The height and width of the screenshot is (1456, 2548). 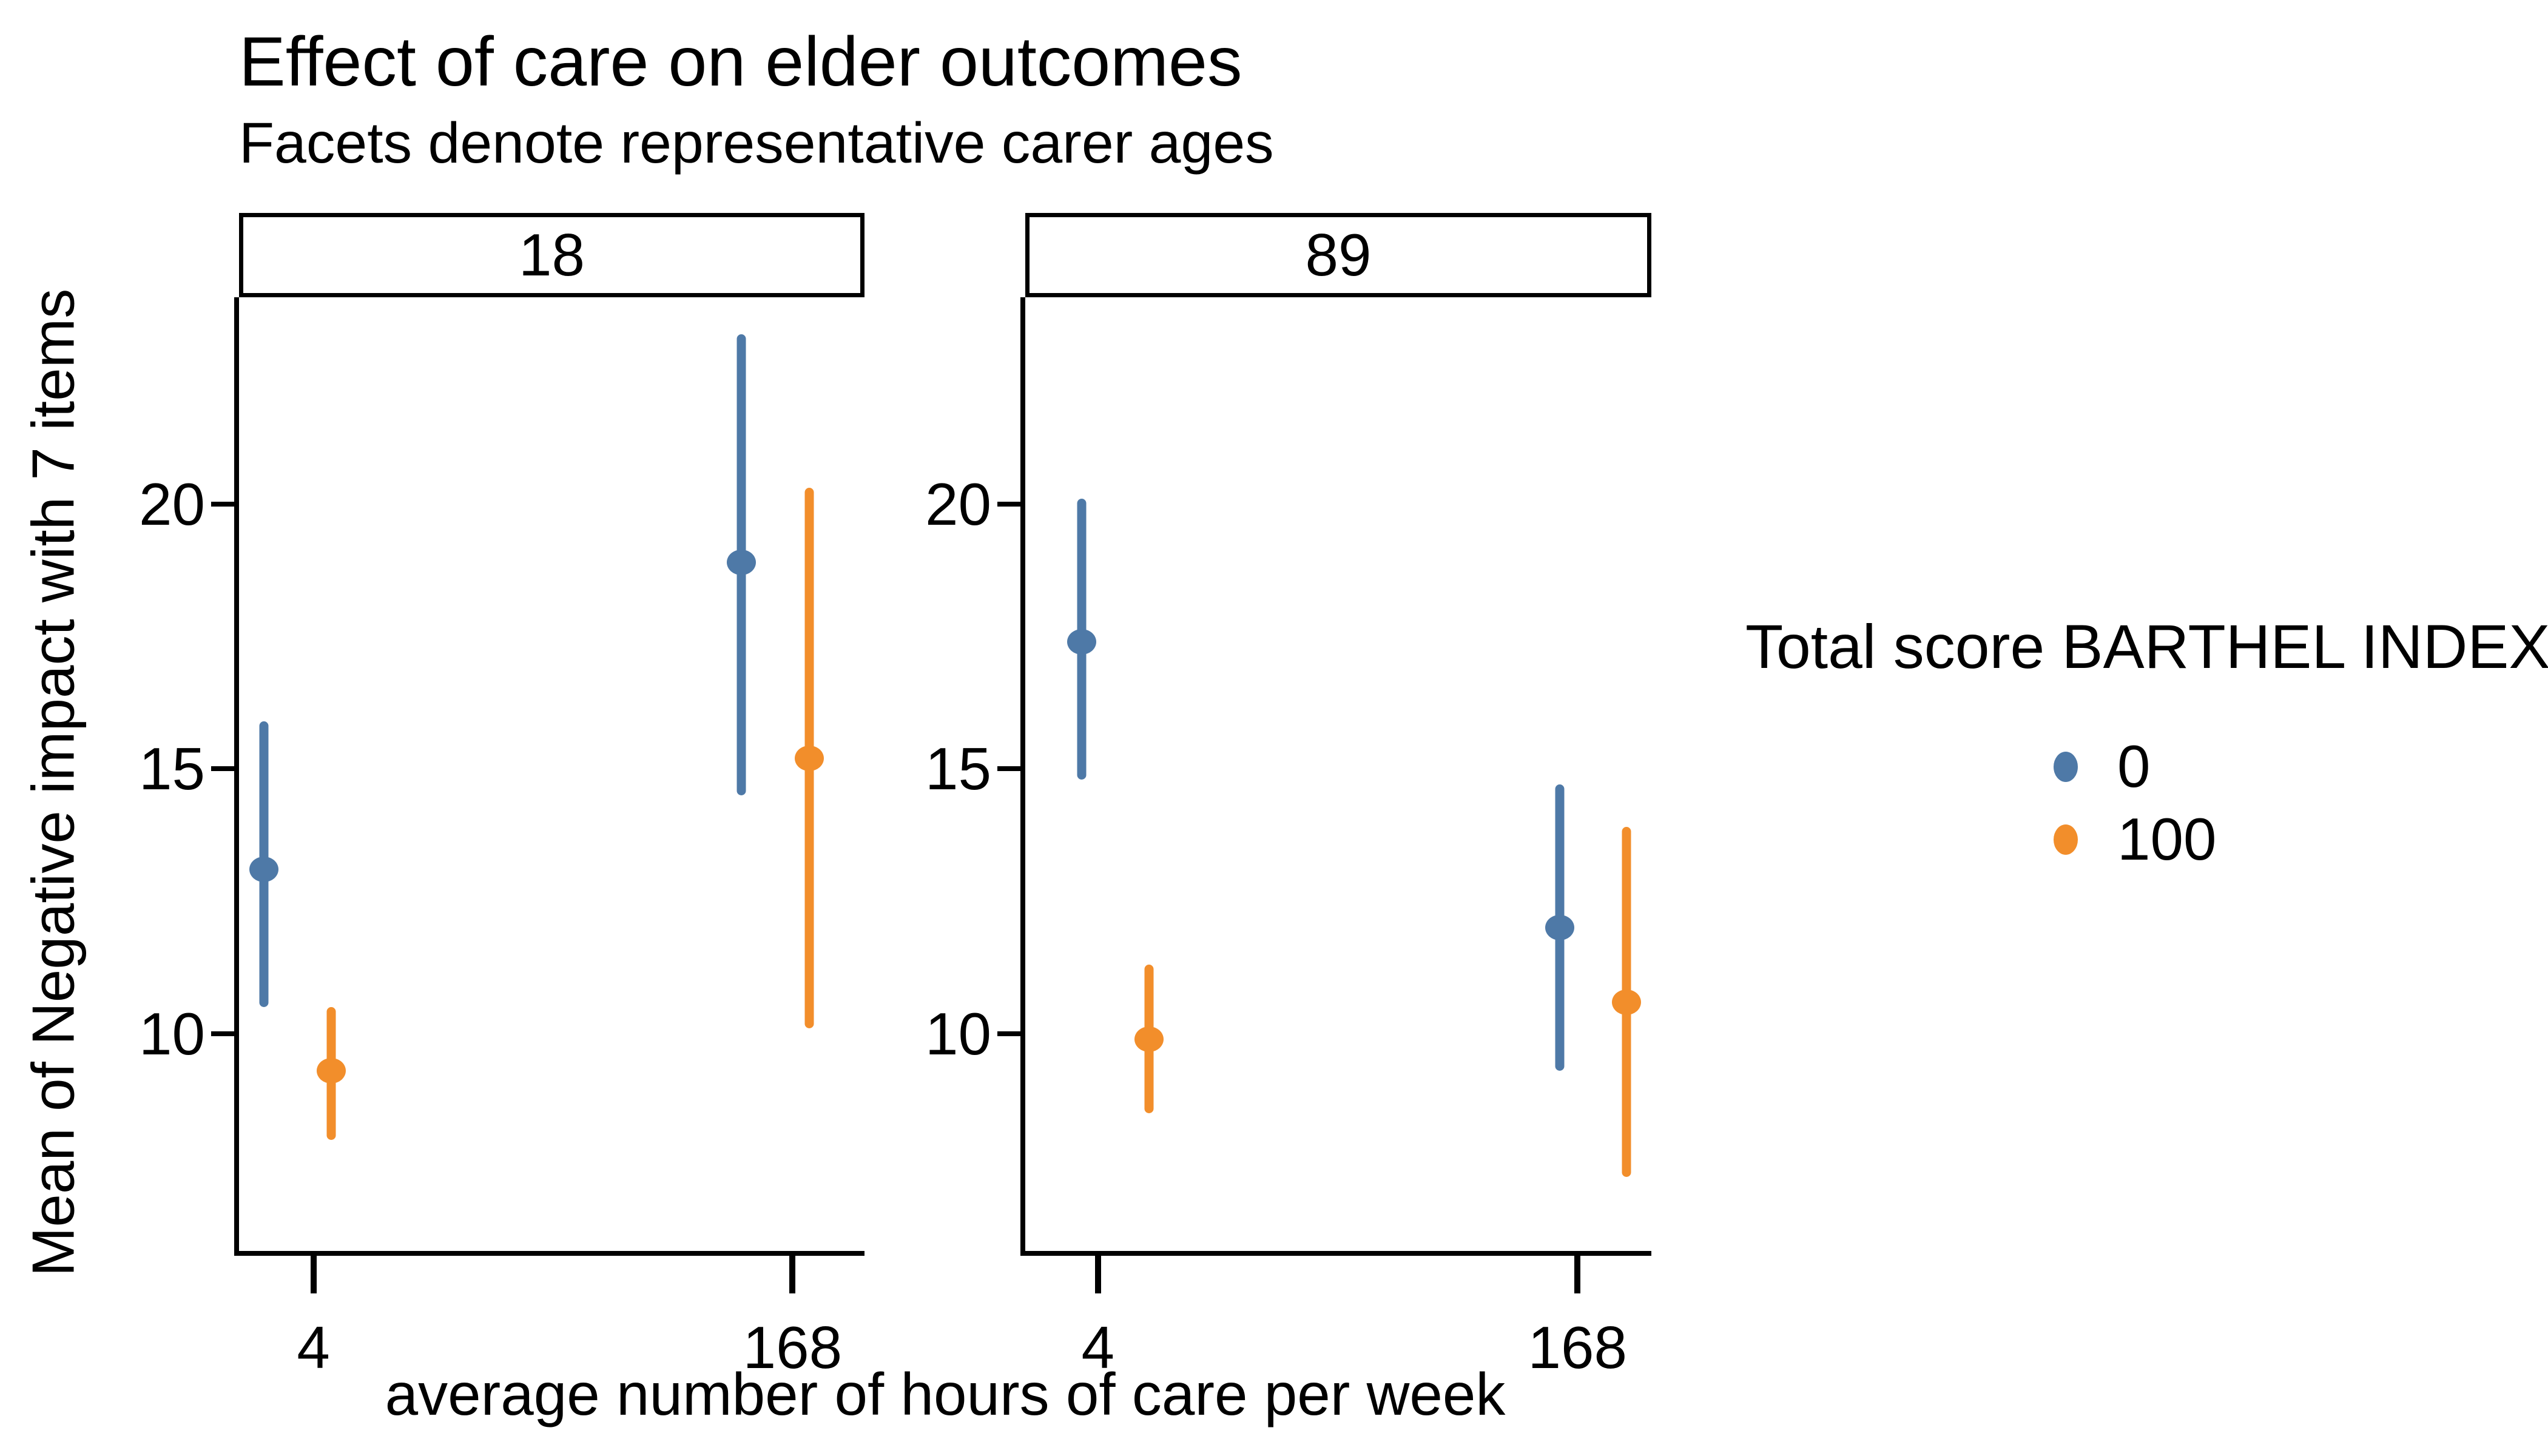 I want to click on legend-item-0: 0, so click(x=2102, y=766).